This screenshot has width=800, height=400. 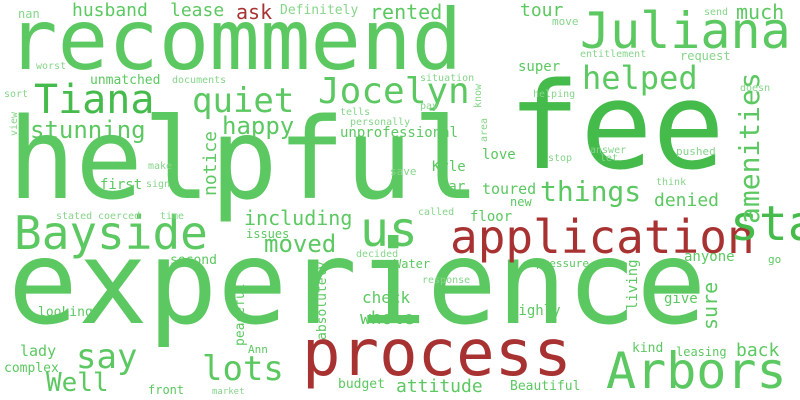 I want to click on word-rented: rented, so click(x=406, y=12).